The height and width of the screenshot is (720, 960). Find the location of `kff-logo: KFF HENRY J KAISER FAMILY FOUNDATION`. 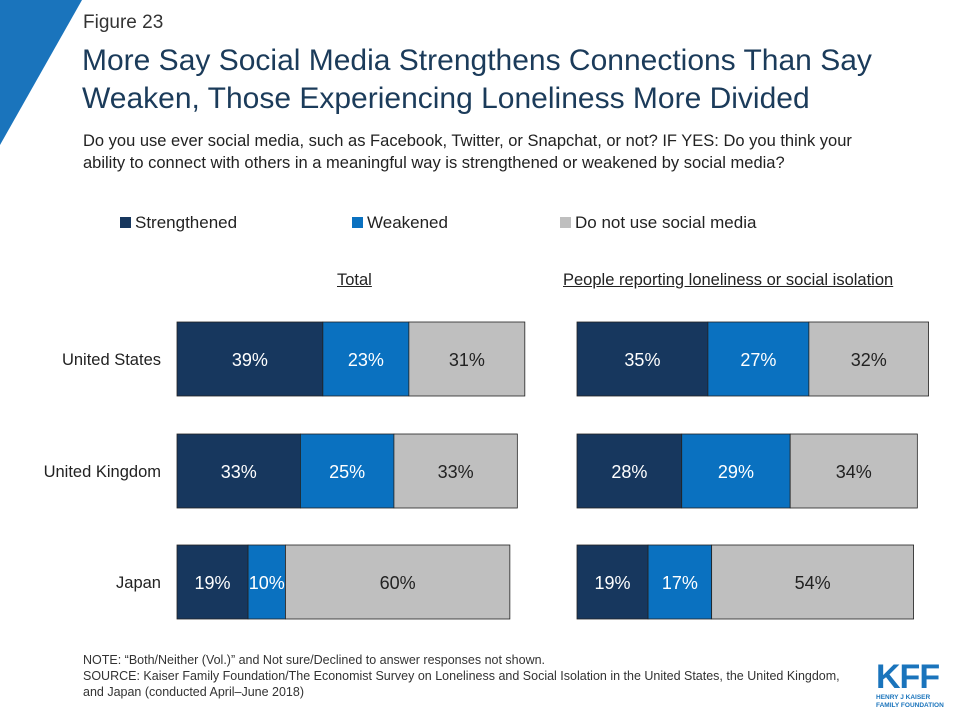

kff-logo: KFF HENRY J KAISER FAMILY FOUNDATION is located at coordinates (911, 685).